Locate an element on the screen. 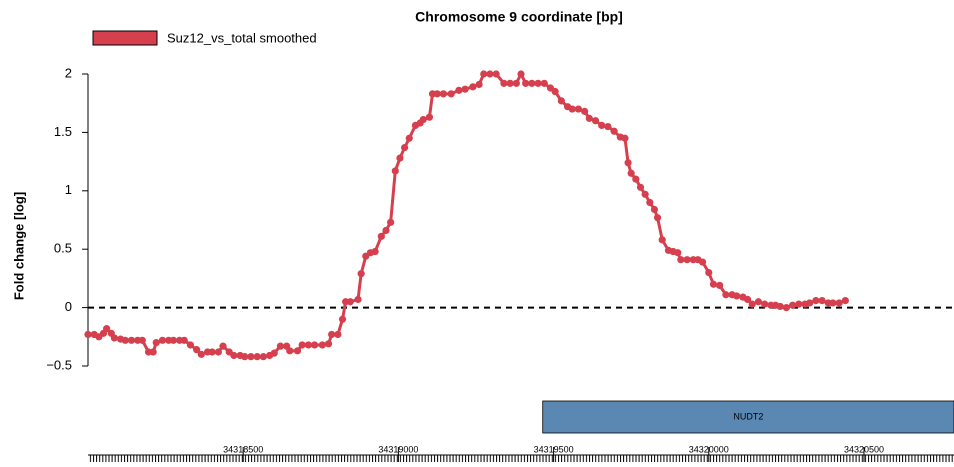  gene-label: NUDT2 is located at coordinates (748, 416).